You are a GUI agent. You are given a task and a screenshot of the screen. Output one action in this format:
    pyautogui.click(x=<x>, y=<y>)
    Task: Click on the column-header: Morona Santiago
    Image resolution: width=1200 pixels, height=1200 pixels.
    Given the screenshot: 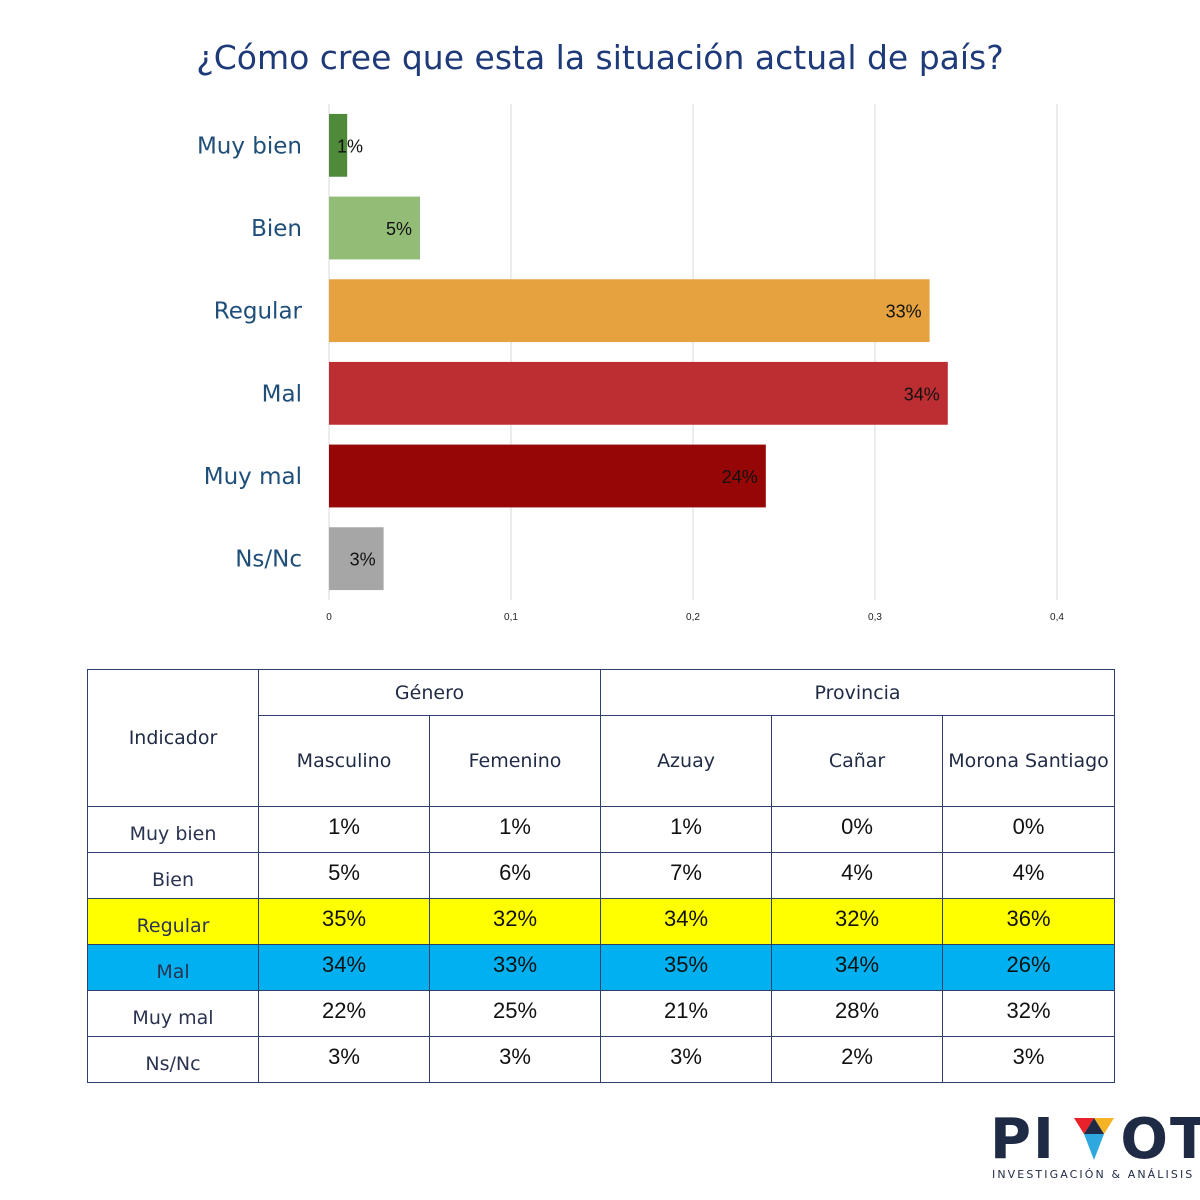 What is the action you would take?
    pyautogui.click(x=1029, y=761)
    